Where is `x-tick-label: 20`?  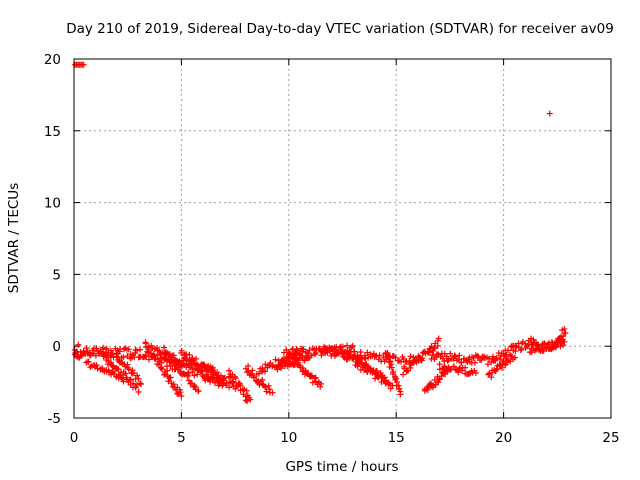 x-tick-label: 20 is located at coordinates (503, 438).